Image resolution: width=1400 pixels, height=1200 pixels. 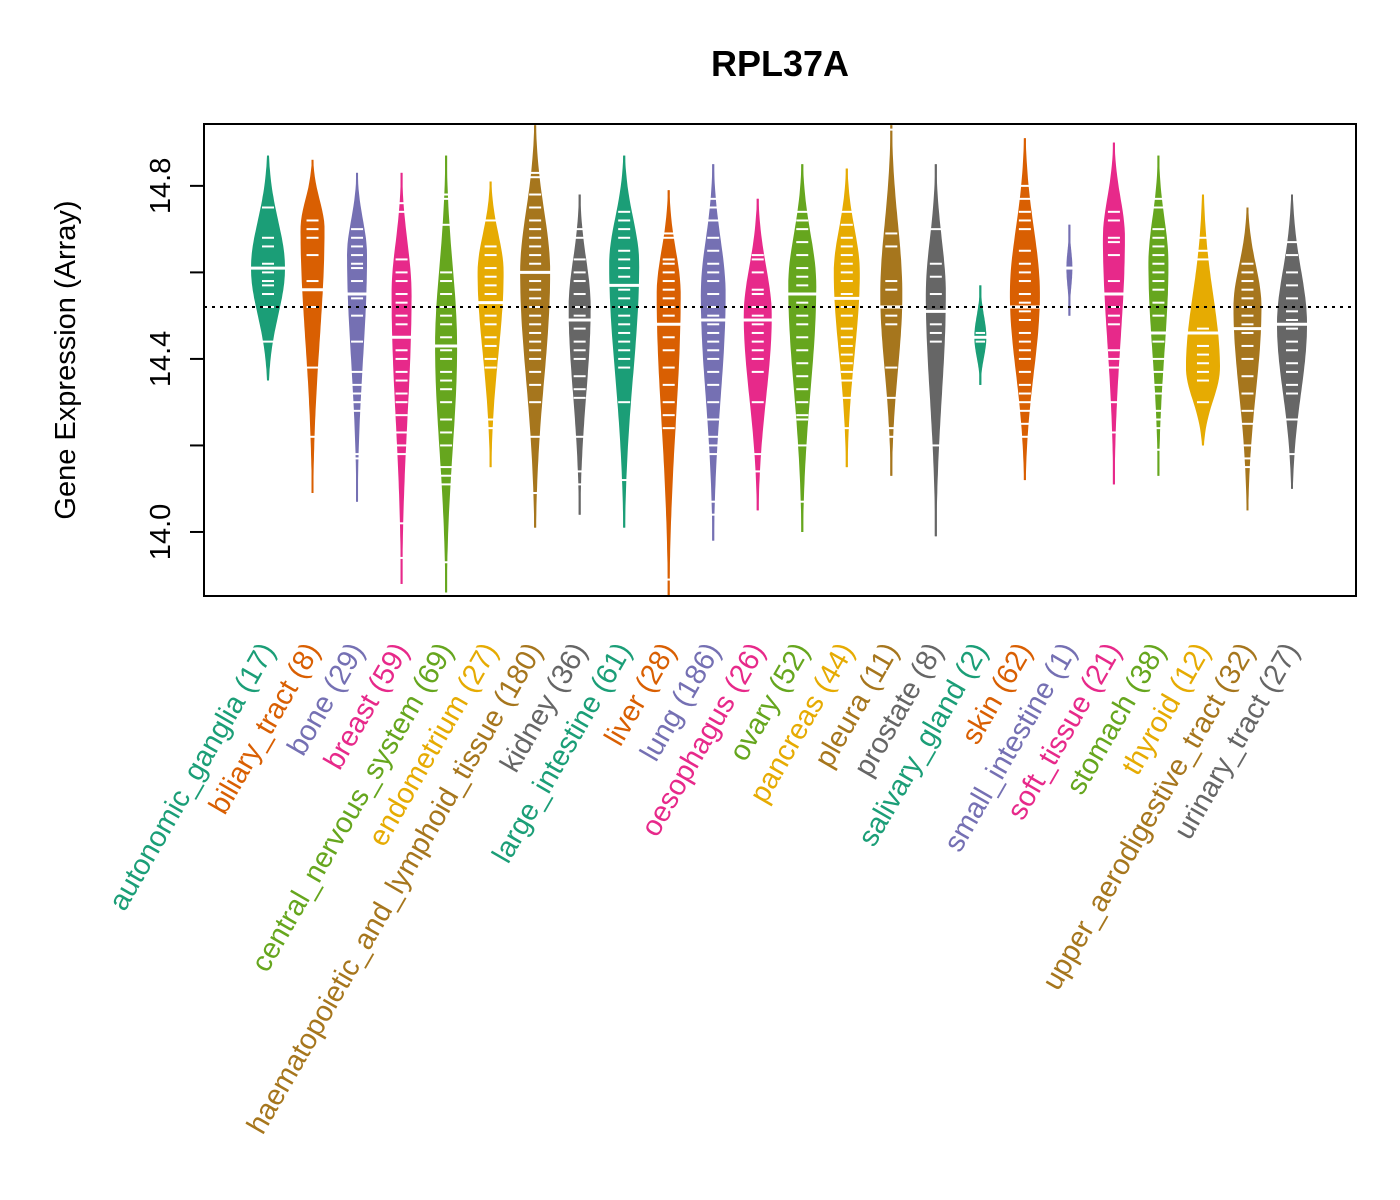 I want to click on violin-salivary_gland, so click(x=980, y=335).